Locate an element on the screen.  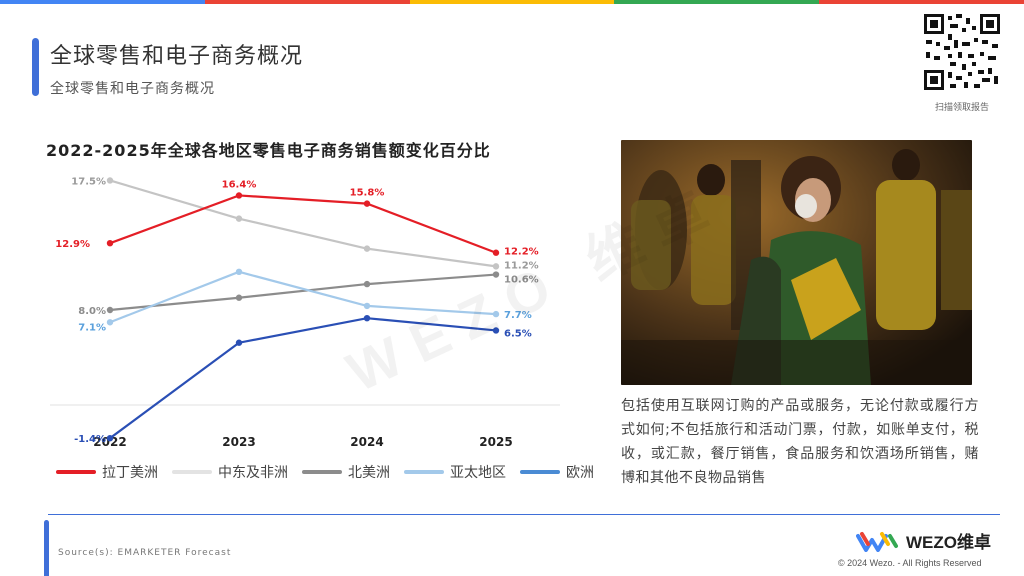
footer-divider is located at coordinates (524, 514).